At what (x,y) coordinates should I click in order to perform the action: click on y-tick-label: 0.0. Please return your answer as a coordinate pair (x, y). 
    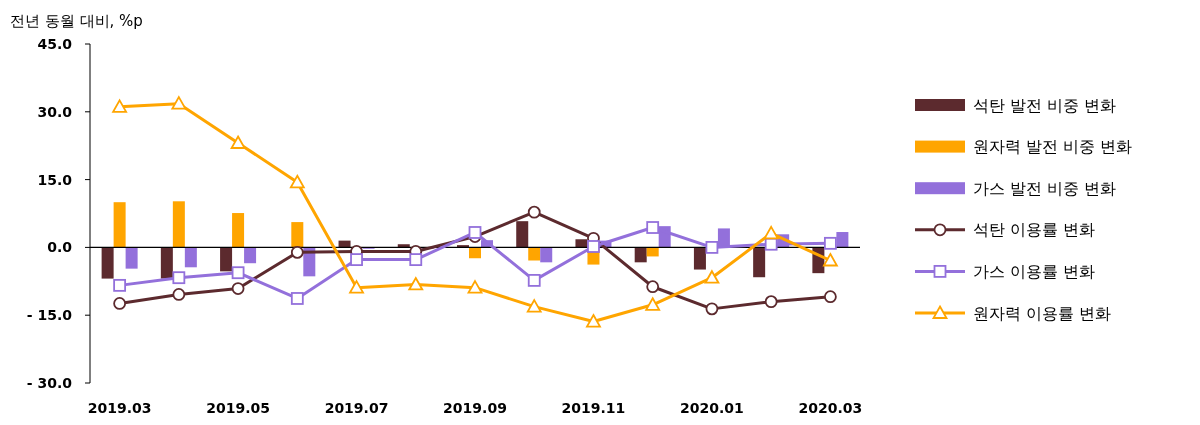
    Looking at the image, I should click on (60, 247).